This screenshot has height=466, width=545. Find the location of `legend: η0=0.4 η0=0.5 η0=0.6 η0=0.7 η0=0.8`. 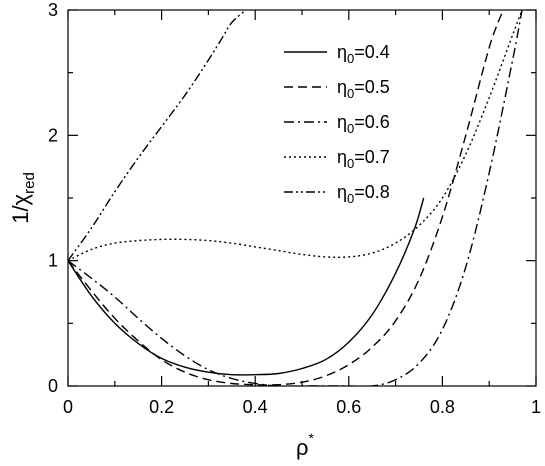

legend: η0=0.4 η0=0.5 η0=0.6 η0=0.7 η0=0.8 is located at coordinates (337, 124).